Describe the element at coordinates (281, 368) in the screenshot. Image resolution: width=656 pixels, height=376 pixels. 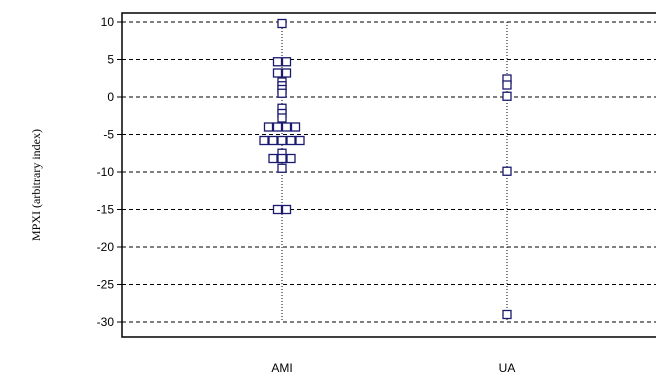
I see `category-label-ami: AMI` at that location.